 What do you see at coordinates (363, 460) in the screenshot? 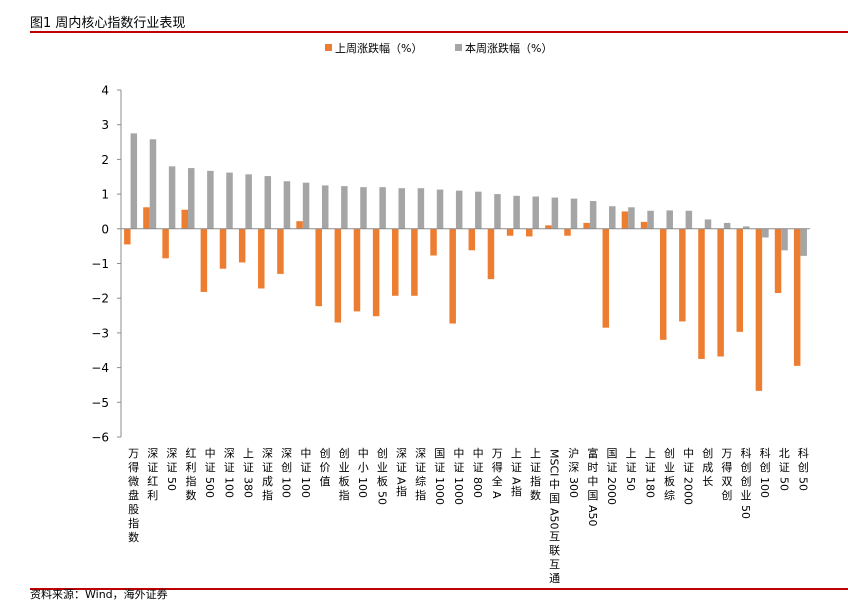
I see `x-tick-label-text: 中小` at bounding box center [363, 460].